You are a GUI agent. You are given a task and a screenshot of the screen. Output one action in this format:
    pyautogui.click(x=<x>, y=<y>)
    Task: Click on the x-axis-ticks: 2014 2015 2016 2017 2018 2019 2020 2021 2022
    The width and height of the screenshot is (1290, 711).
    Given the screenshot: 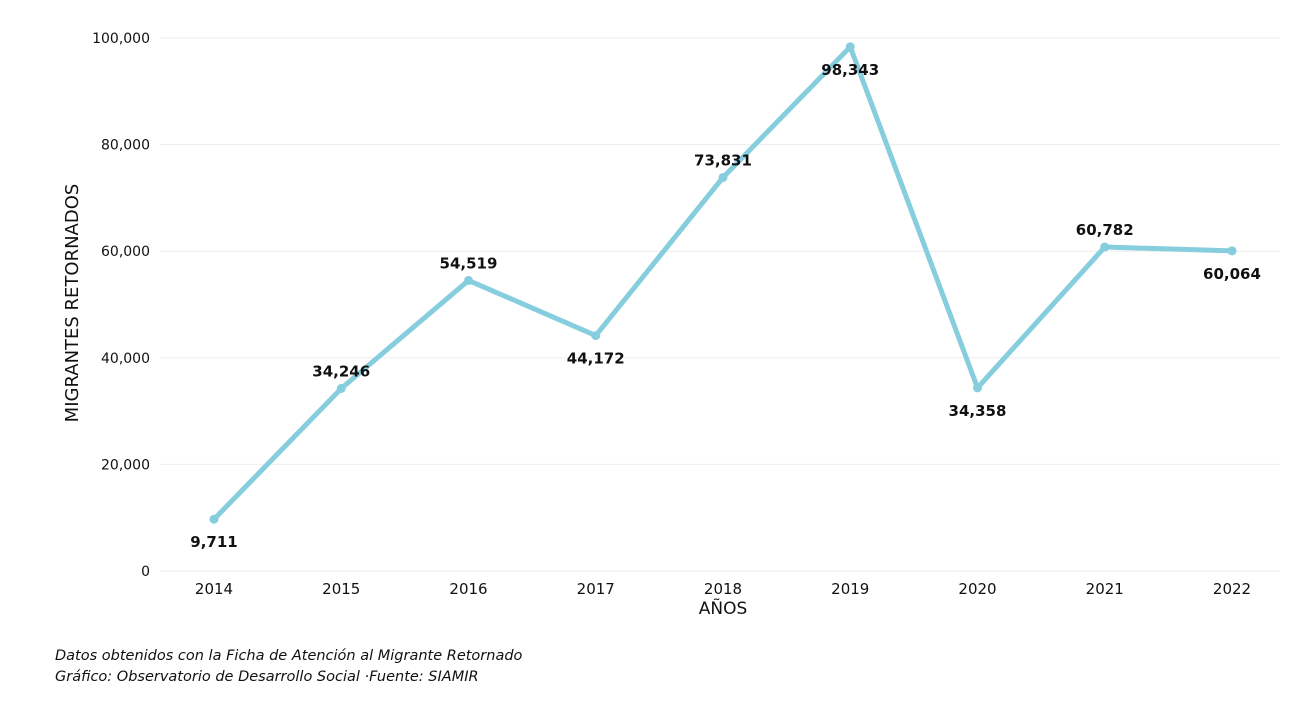 What is the action you would take?
    pyautogui.click(x=723, y=589)
    